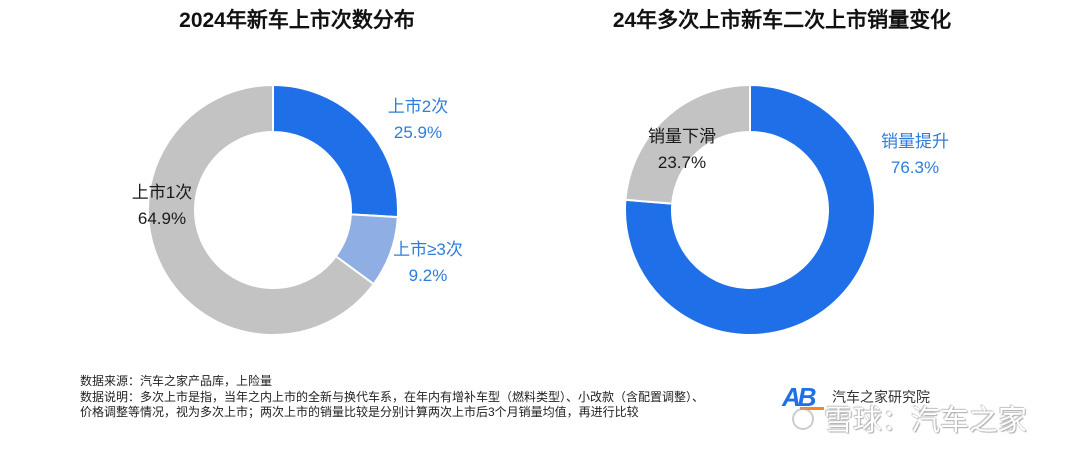 The width and height of the screenshot is (1080, 451). I want to click on slice-value-label: 9.2%, so click(428, 275).